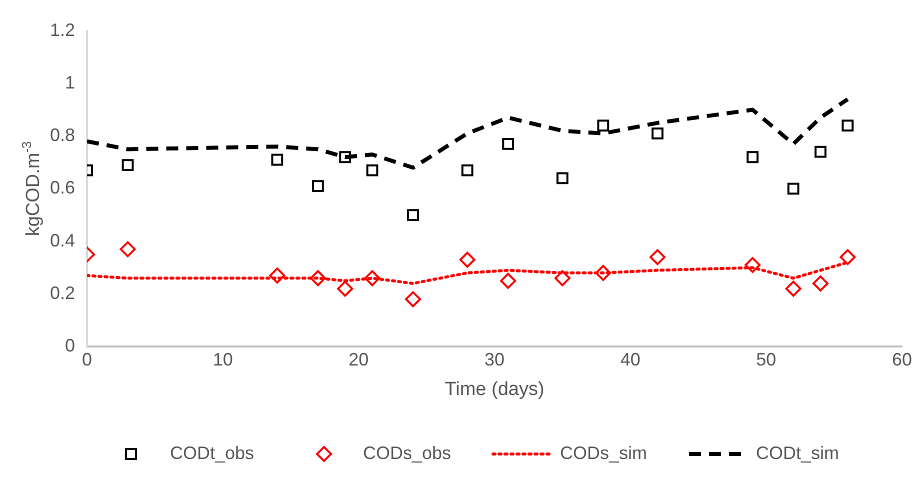  I want to click on x-tick-label: 0, so click(87, 359).